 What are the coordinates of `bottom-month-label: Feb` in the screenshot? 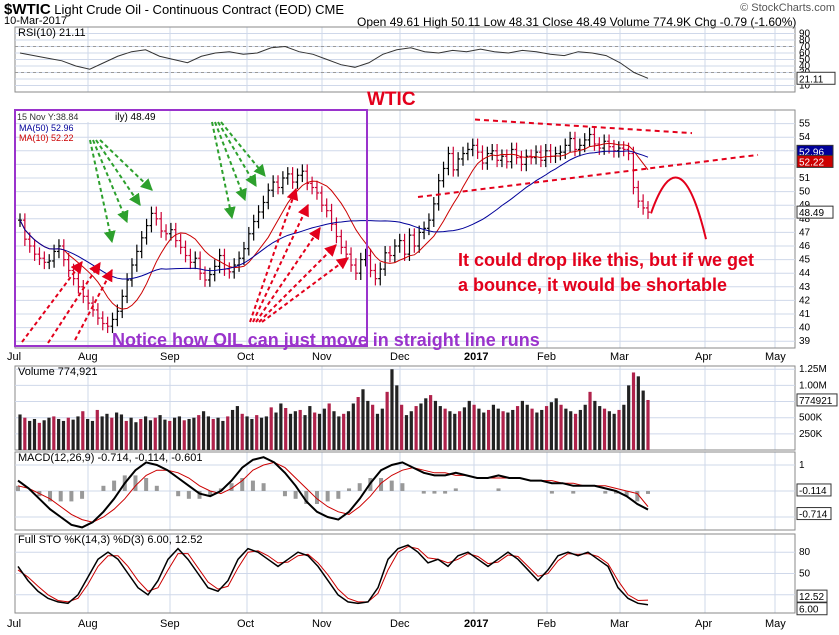 It's located at (546, 624).